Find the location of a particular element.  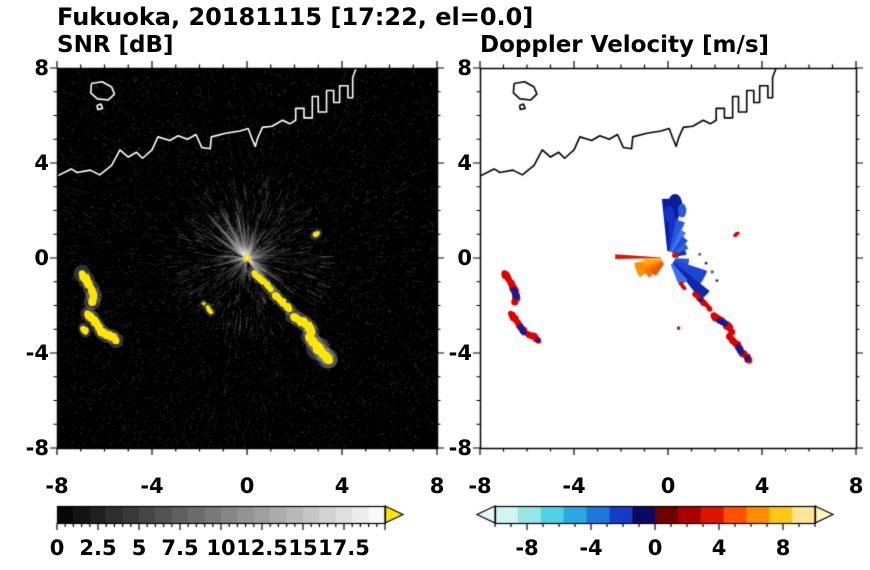

tick-label: 12.5 is located at coordinates (262, 548).